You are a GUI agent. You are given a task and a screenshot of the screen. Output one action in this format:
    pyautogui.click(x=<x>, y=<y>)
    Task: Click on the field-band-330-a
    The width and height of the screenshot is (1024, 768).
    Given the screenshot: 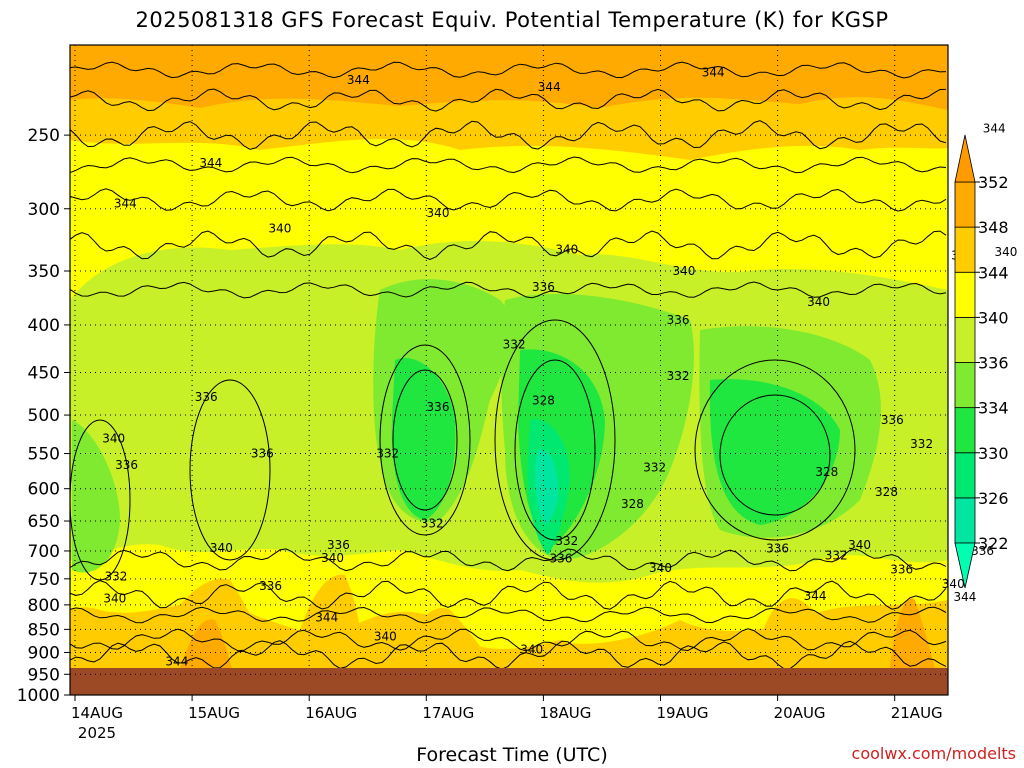 What is the action you would take?
    pyautogui.click(x=423, y=439)
    